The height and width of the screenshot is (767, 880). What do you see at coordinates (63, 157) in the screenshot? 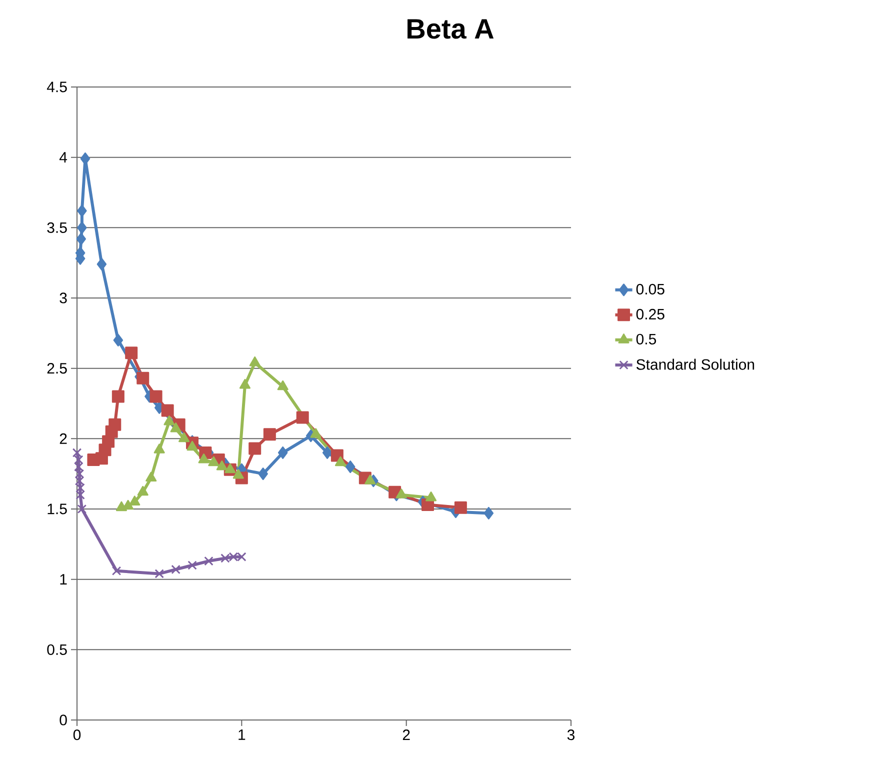
I see `y-tick-label: 4` at bounding box center [63, 157].